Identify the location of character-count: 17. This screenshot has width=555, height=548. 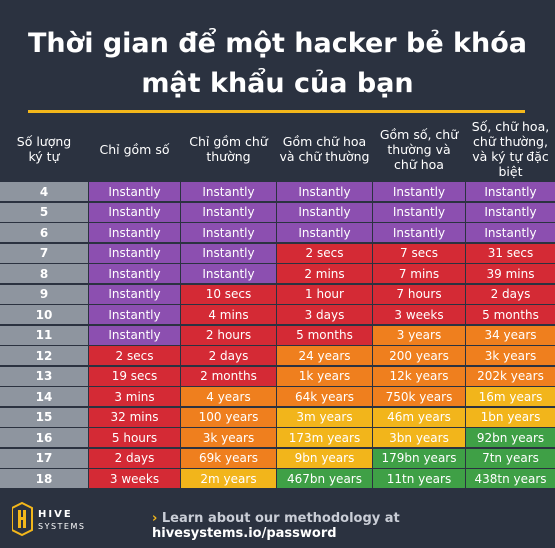
(44, 458).